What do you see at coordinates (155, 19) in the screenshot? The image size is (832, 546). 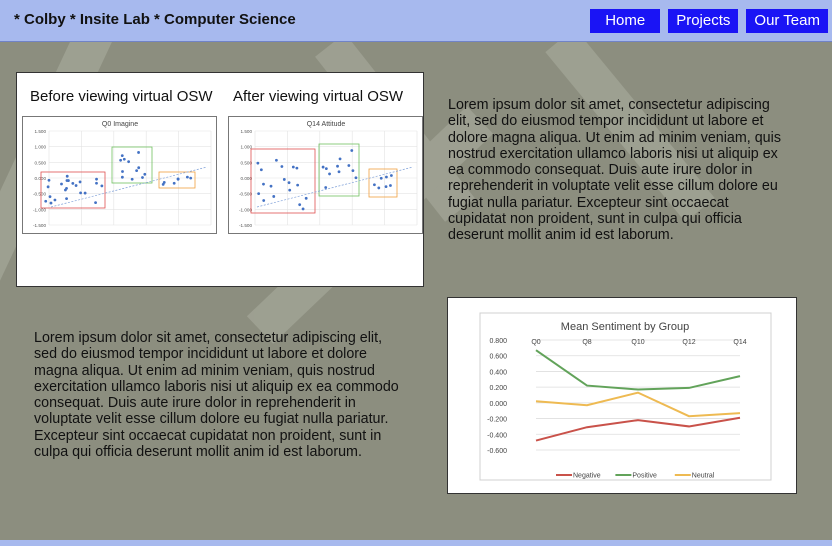 I see `site-title: * Colby * Insite Lab * Computer Science` at bounding box center [155, 19].